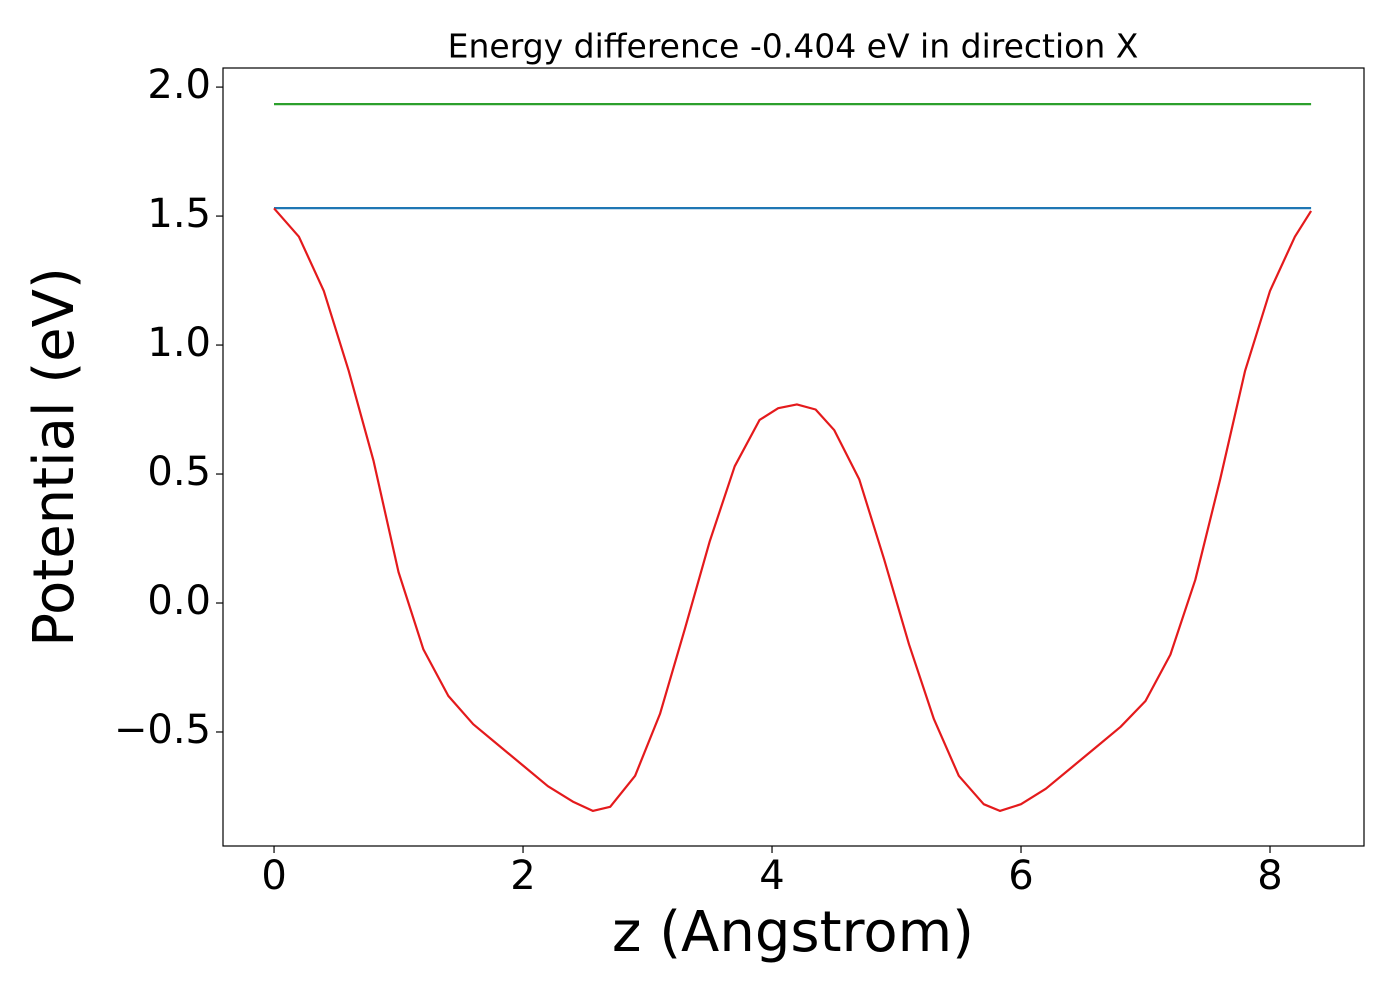  I want to click on x-tick-label: 8, so click(1269, 876).